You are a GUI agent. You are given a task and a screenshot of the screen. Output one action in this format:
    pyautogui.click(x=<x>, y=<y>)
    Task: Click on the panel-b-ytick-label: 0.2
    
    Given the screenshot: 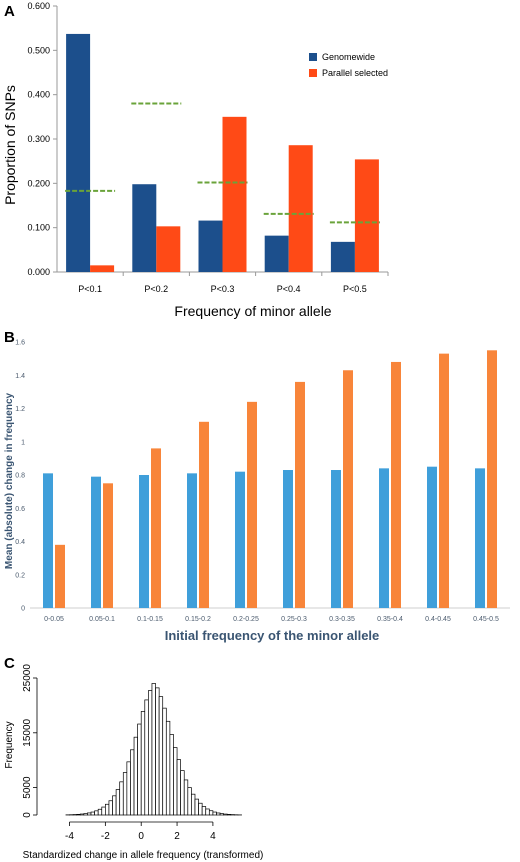 What is the action you would take?
    pyautogui.click(x=20, y=575)
    